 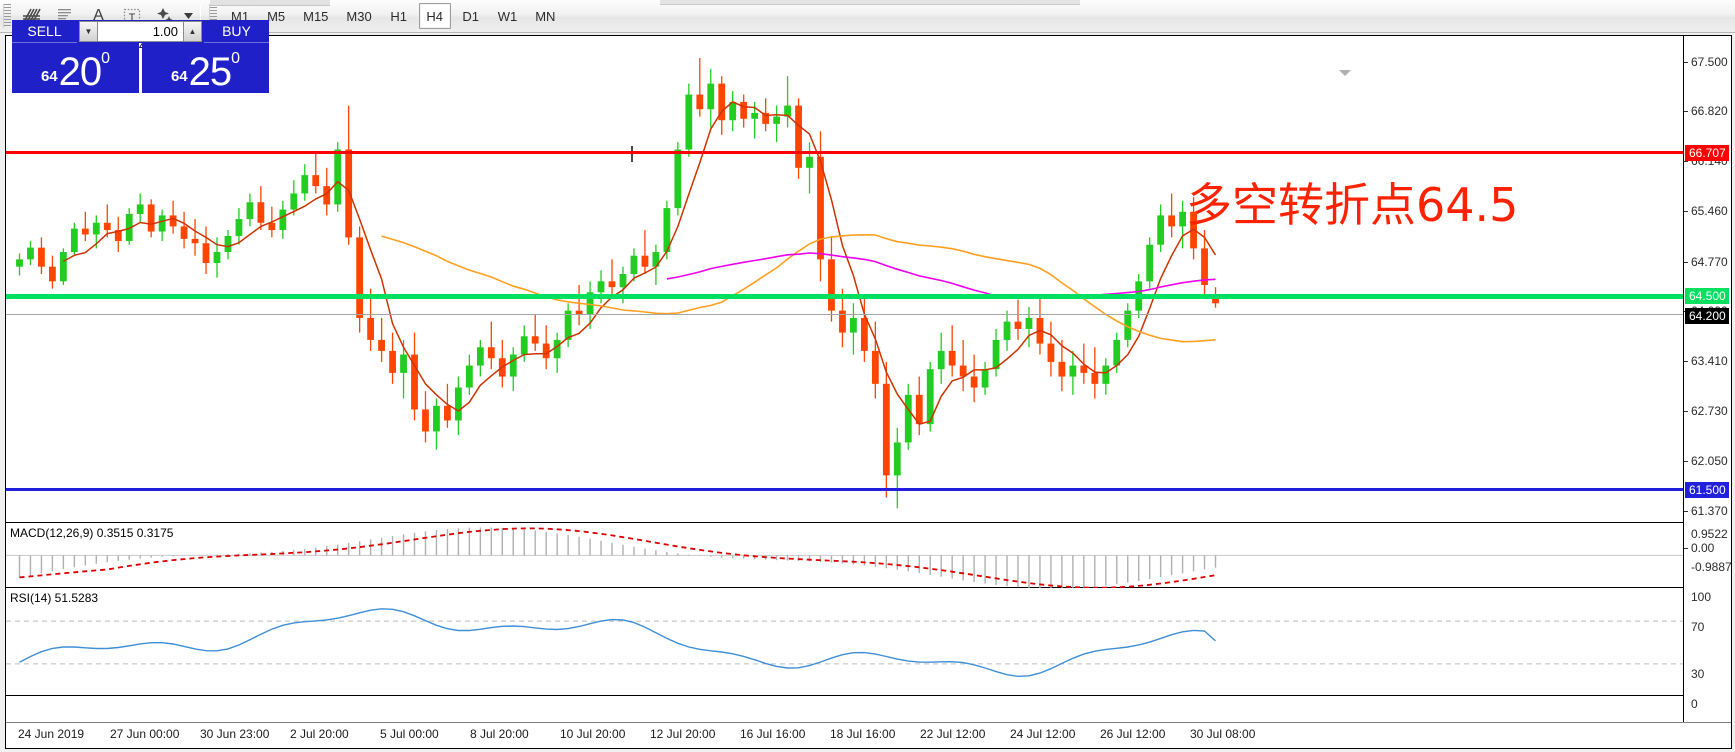 I want to click on rsi-chart-canvas, so click(x=844, y=643).